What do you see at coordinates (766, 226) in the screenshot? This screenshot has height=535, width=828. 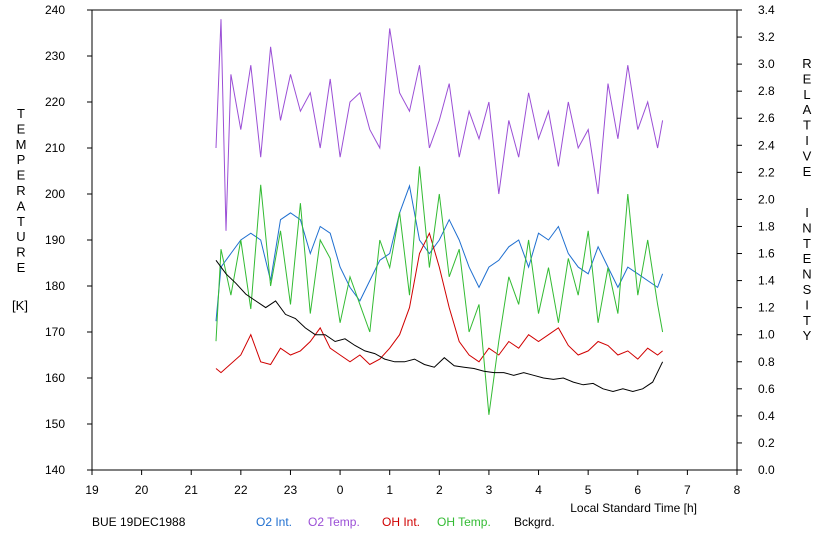 I see `right-tick-label: 1.8` at bounding box center [766, 226].